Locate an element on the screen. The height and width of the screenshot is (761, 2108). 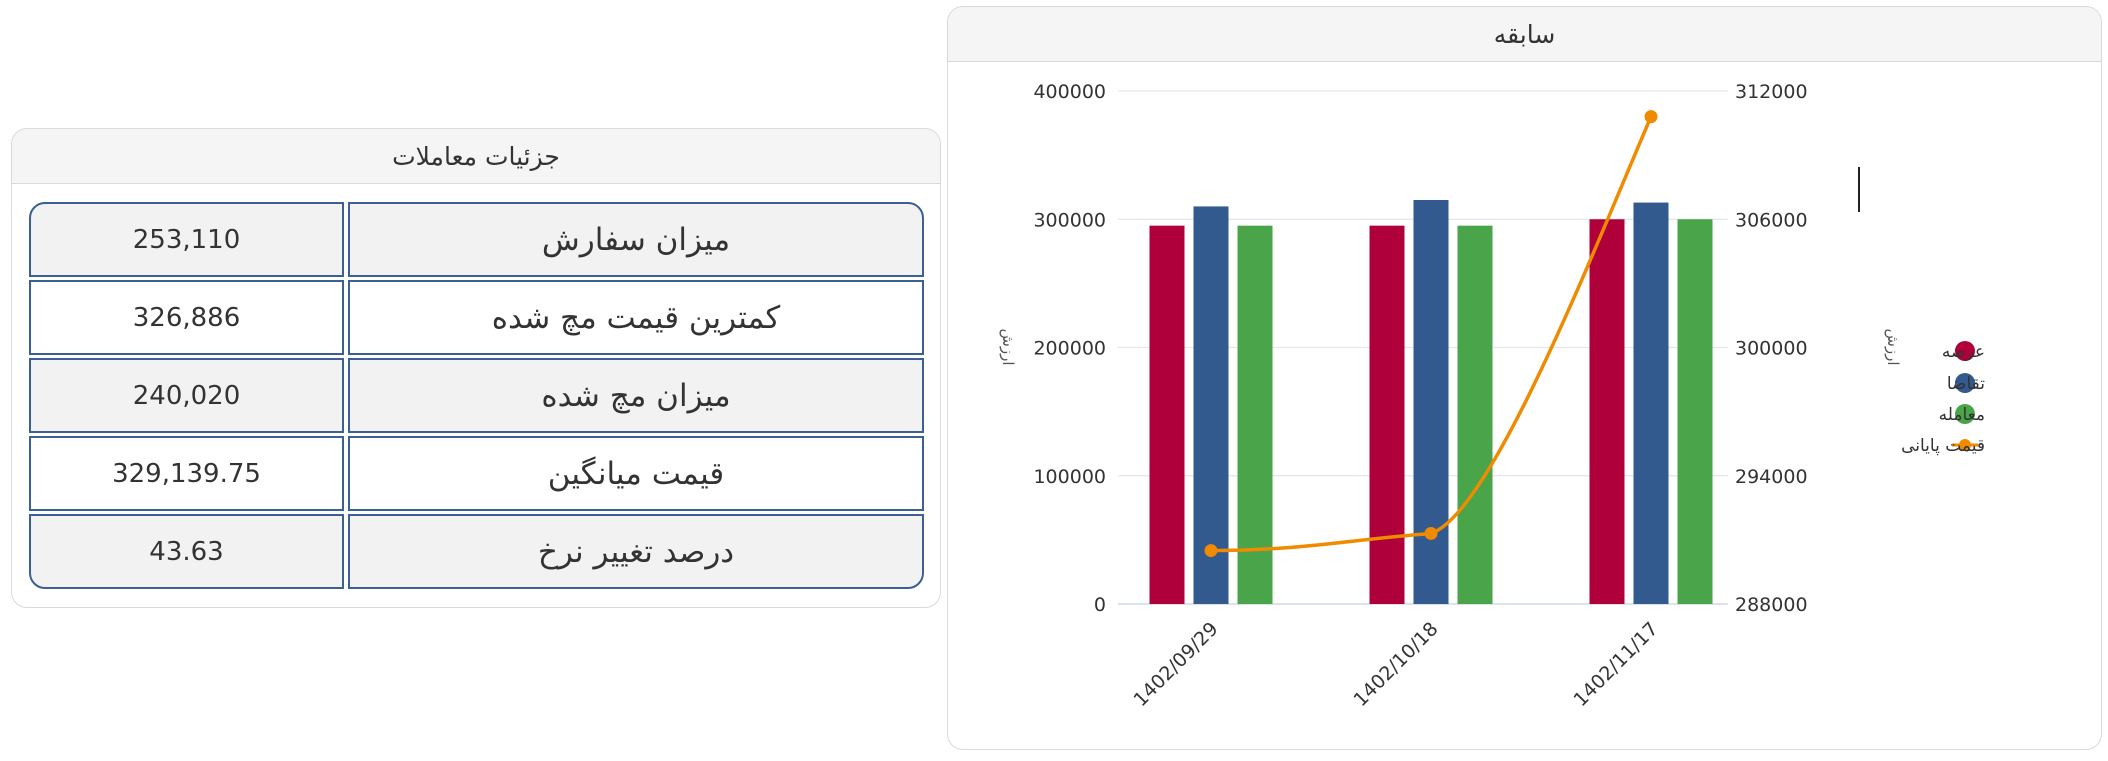
y-right-tick-label: 300000 is located at coordinates (1771, 349).